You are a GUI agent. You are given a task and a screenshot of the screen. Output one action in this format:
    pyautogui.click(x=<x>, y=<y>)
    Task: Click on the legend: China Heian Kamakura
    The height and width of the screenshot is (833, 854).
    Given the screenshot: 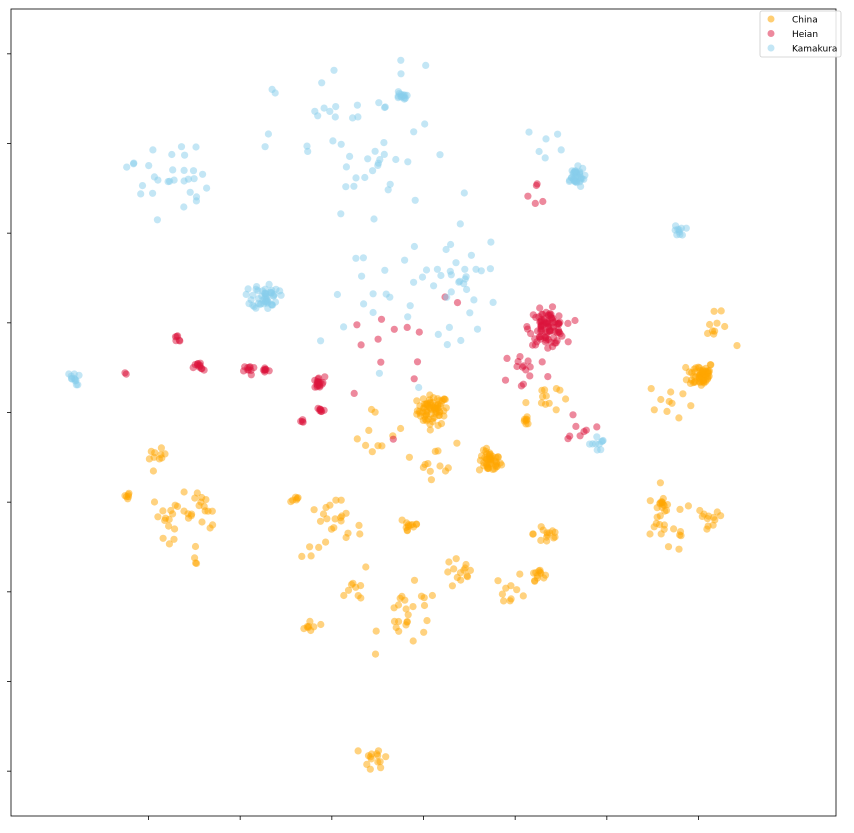 What is the action you would take?
    pyautogui.click(x=800, y=34)
    